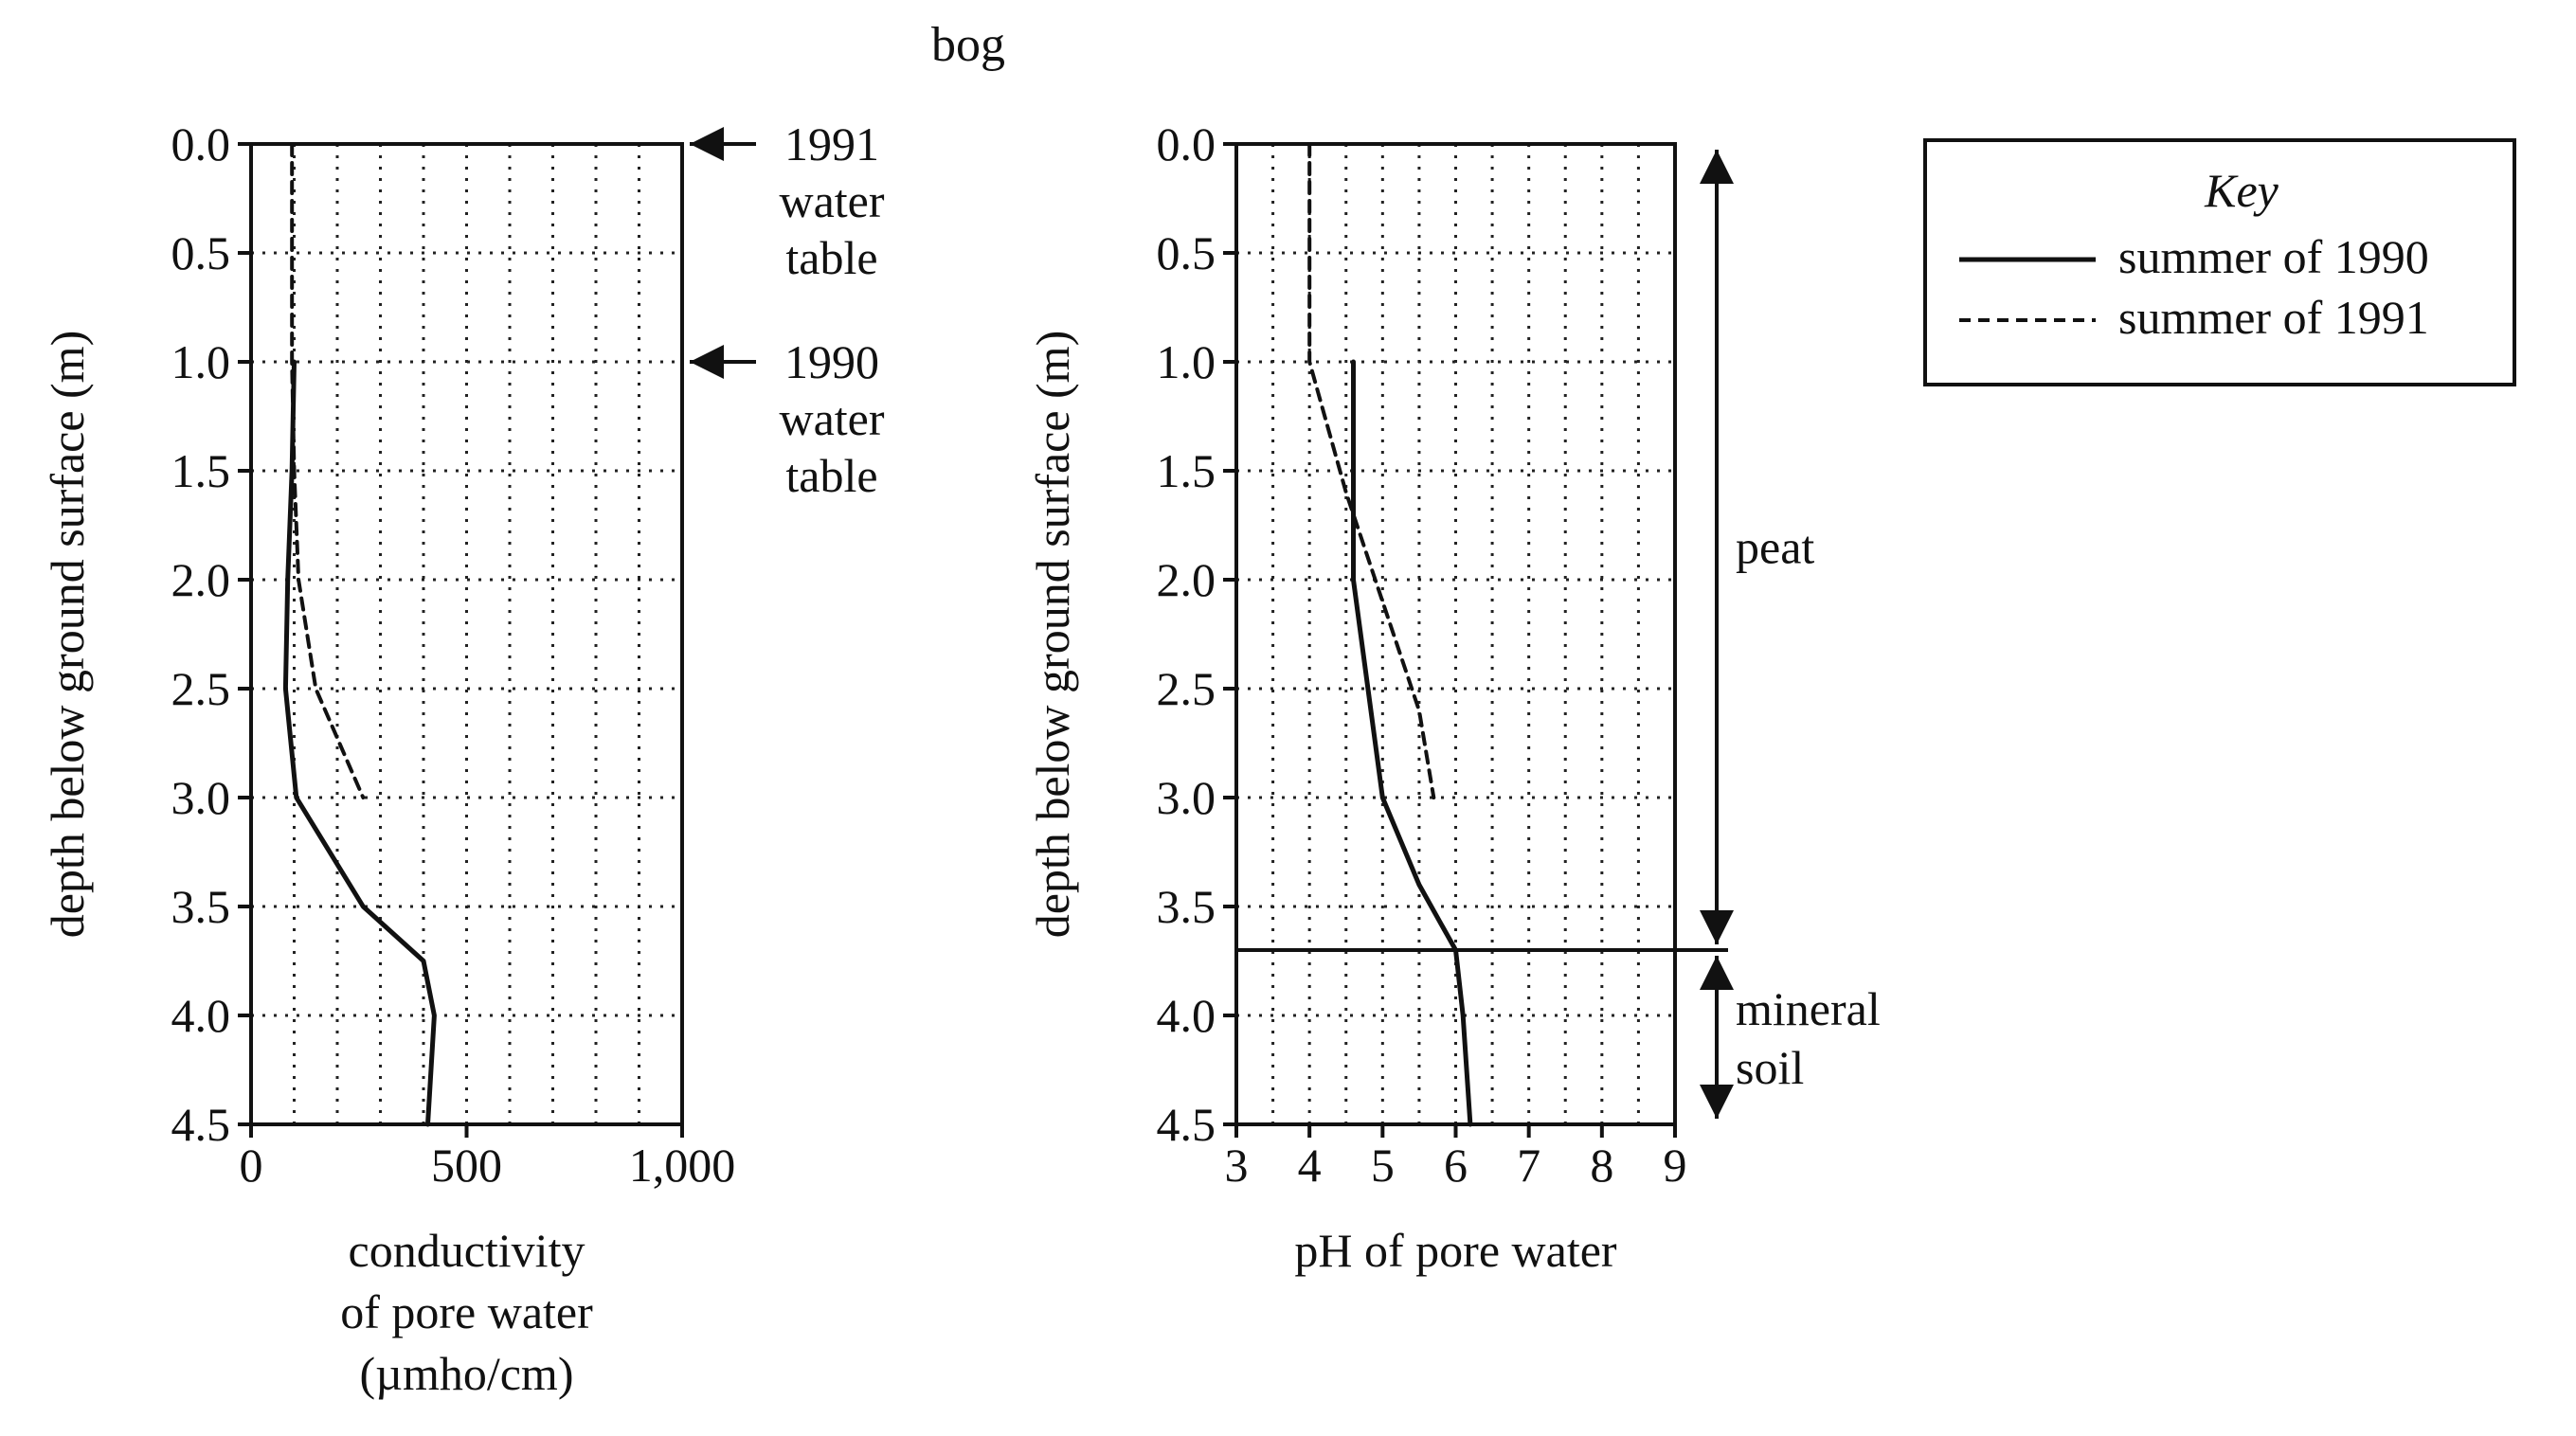 This screenshot has width=2576, height=1436. What do you see at coordinates (831, 144) in the screenshot?
I see `water-table-label: 1991` at bounding box center [831, 144].